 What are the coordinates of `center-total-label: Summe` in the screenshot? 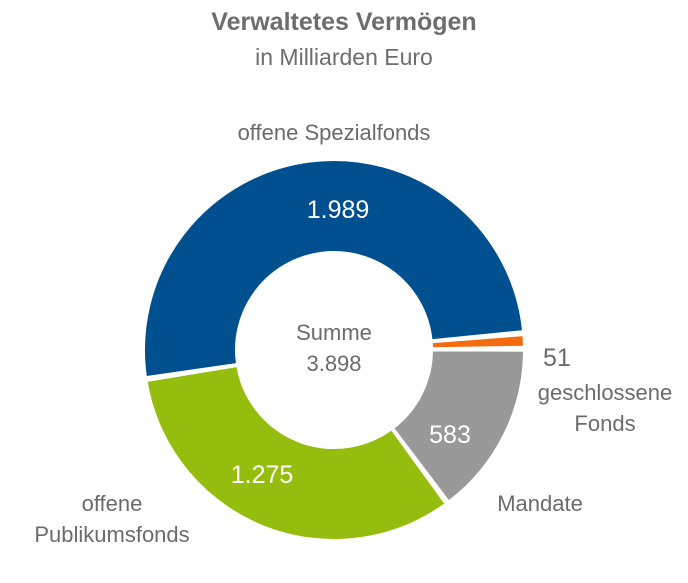 It's located at (334, 332).